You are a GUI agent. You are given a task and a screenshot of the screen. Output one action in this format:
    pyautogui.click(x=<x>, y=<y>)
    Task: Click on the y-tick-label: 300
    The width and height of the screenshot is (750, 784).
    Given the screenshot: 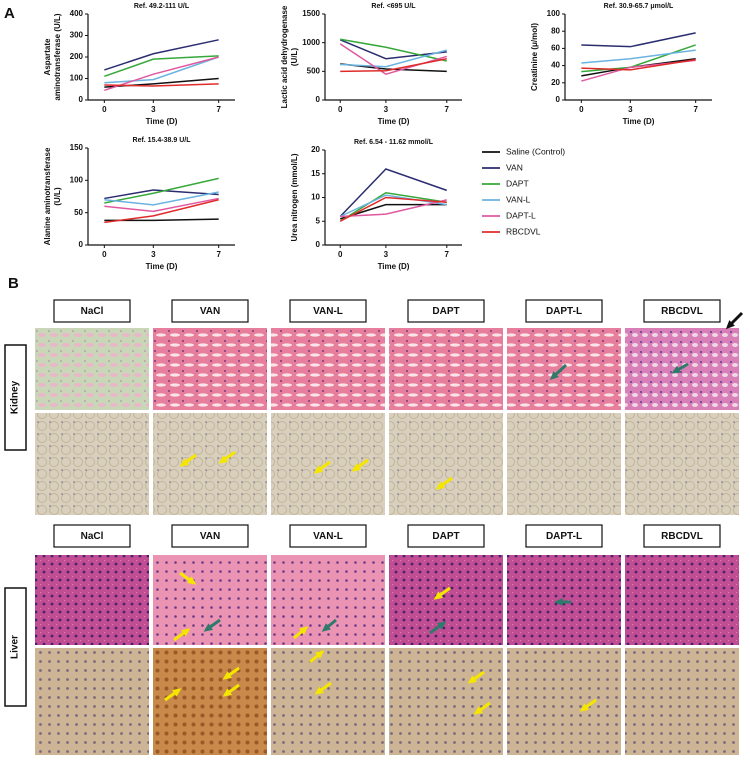 What is the action you would take?
    pyautogui.click(x=77, y=35)
    